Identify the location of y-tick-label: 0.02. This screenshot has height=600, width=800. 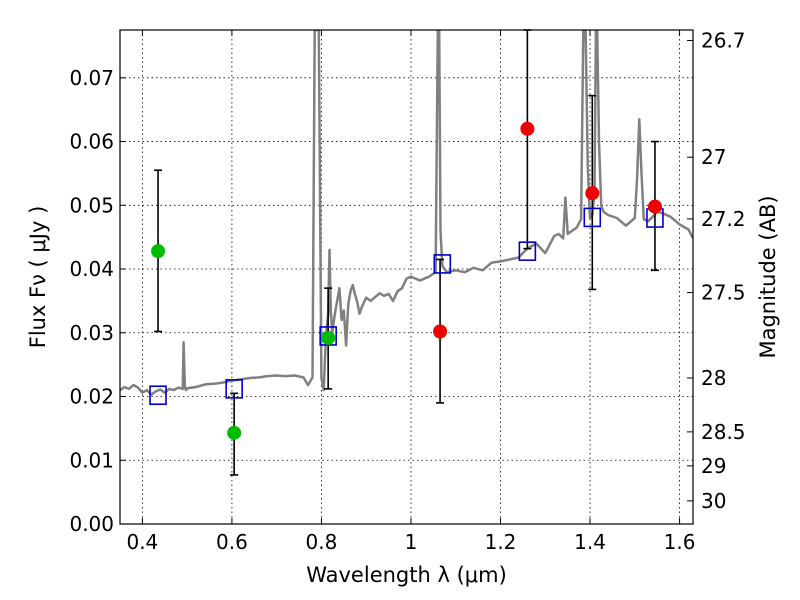
(91, 397).